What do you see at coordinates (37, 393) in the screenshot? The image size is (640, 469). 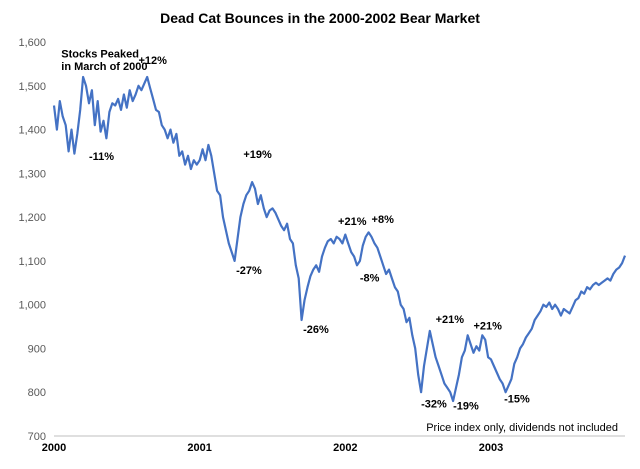 I see `y-tick-label: 800` at bounding box center [37, 393].